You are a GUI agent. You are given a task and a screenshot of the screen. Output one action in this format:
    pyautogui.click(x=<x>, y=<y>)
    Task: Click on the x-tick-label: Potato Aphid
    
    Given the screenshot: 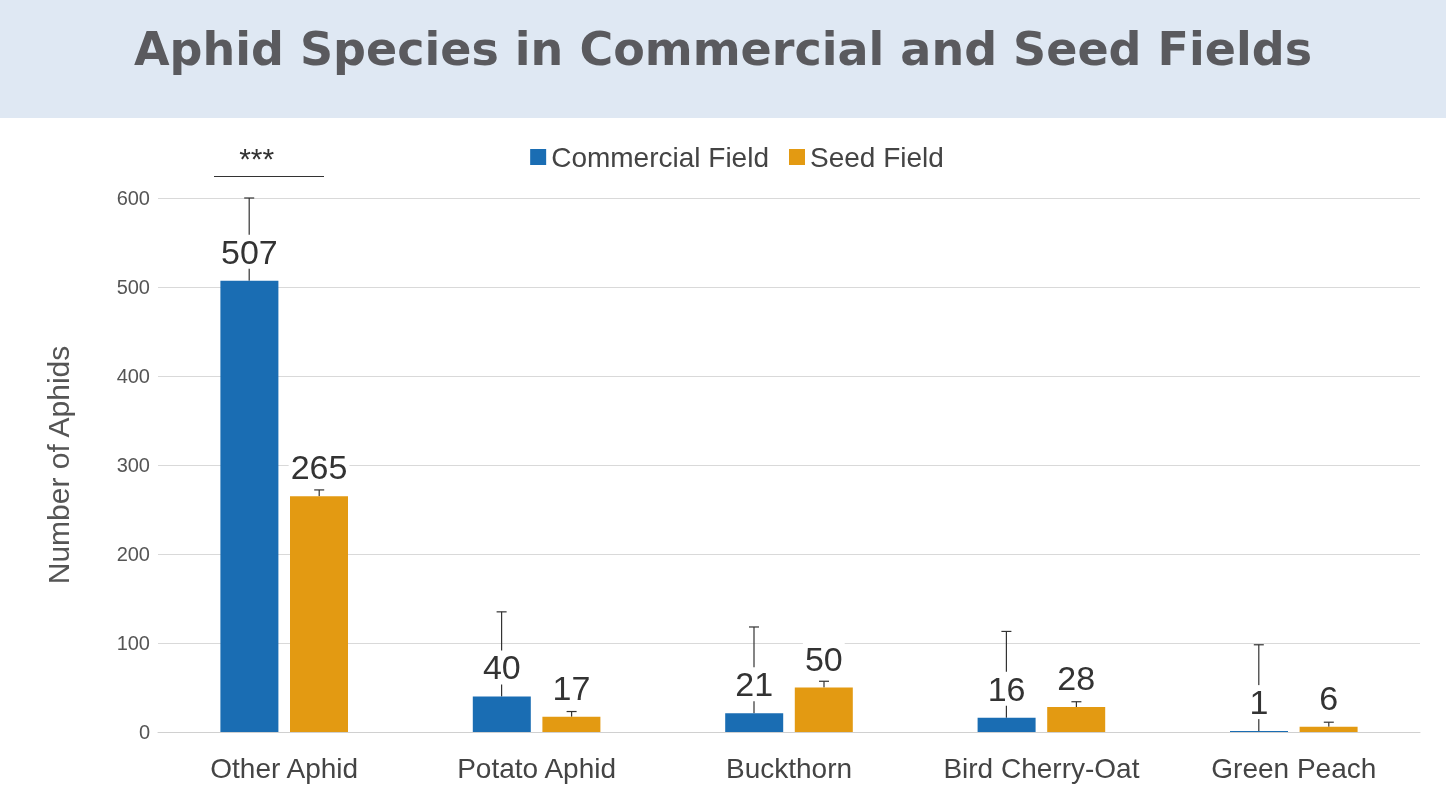 What is the action you would take?
    pyautogui.click(x=537, y=768)
    